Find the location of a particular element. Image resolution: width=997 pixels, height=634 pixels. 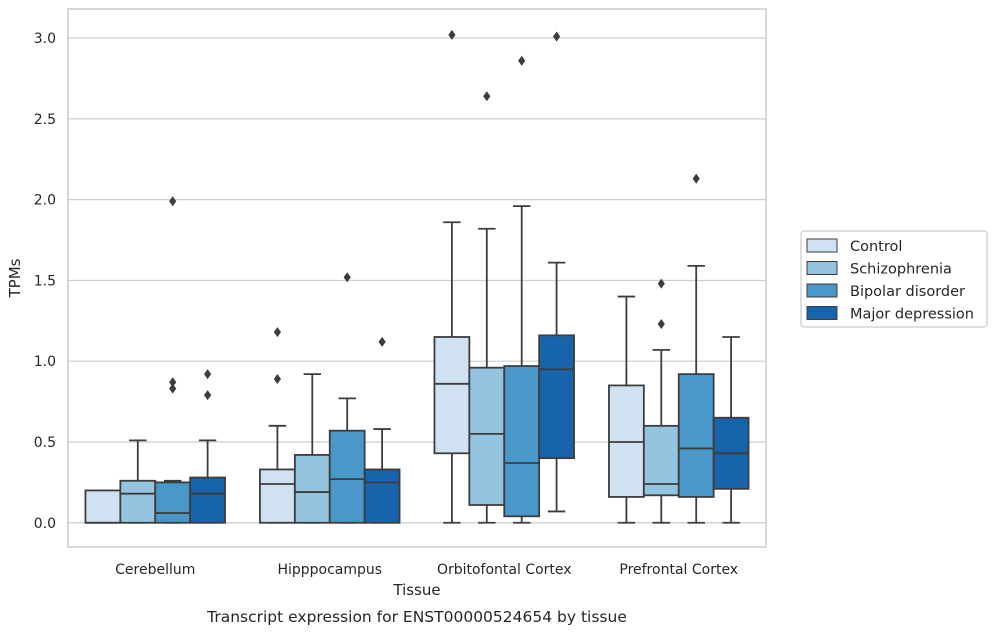

y-tick-label: 0.0 is located at coordinates (45, 524).